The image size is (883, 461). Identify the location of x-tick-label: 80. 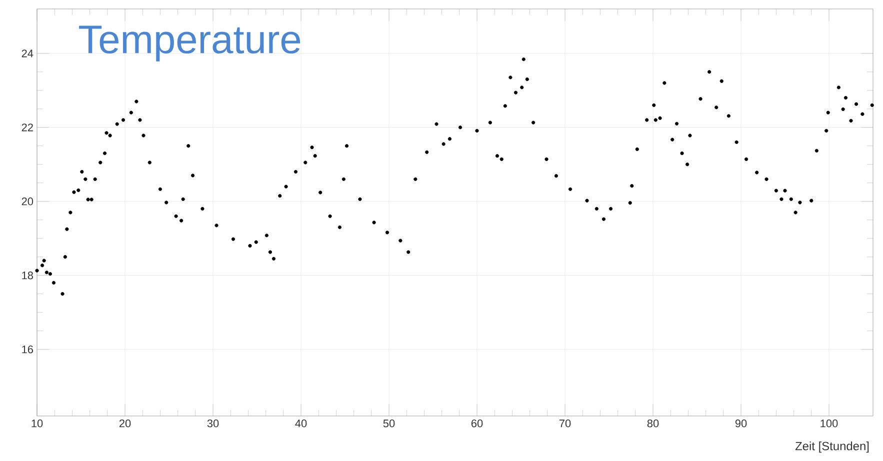
(653, 424).